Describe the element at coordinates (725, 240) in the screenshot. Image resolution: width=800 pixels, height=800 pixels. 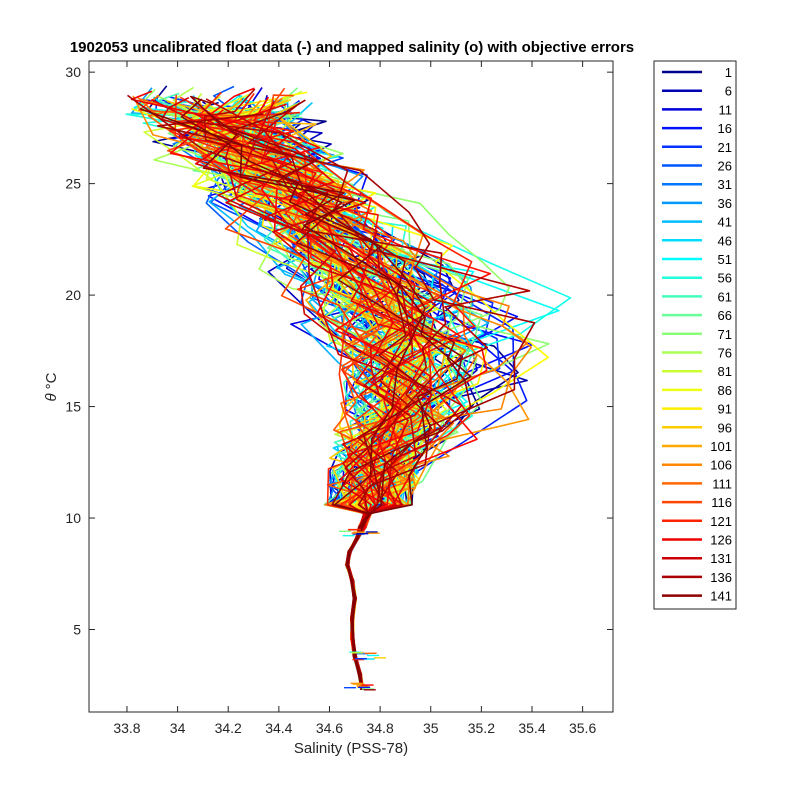
I see `legend-label-46: 46` at that location.